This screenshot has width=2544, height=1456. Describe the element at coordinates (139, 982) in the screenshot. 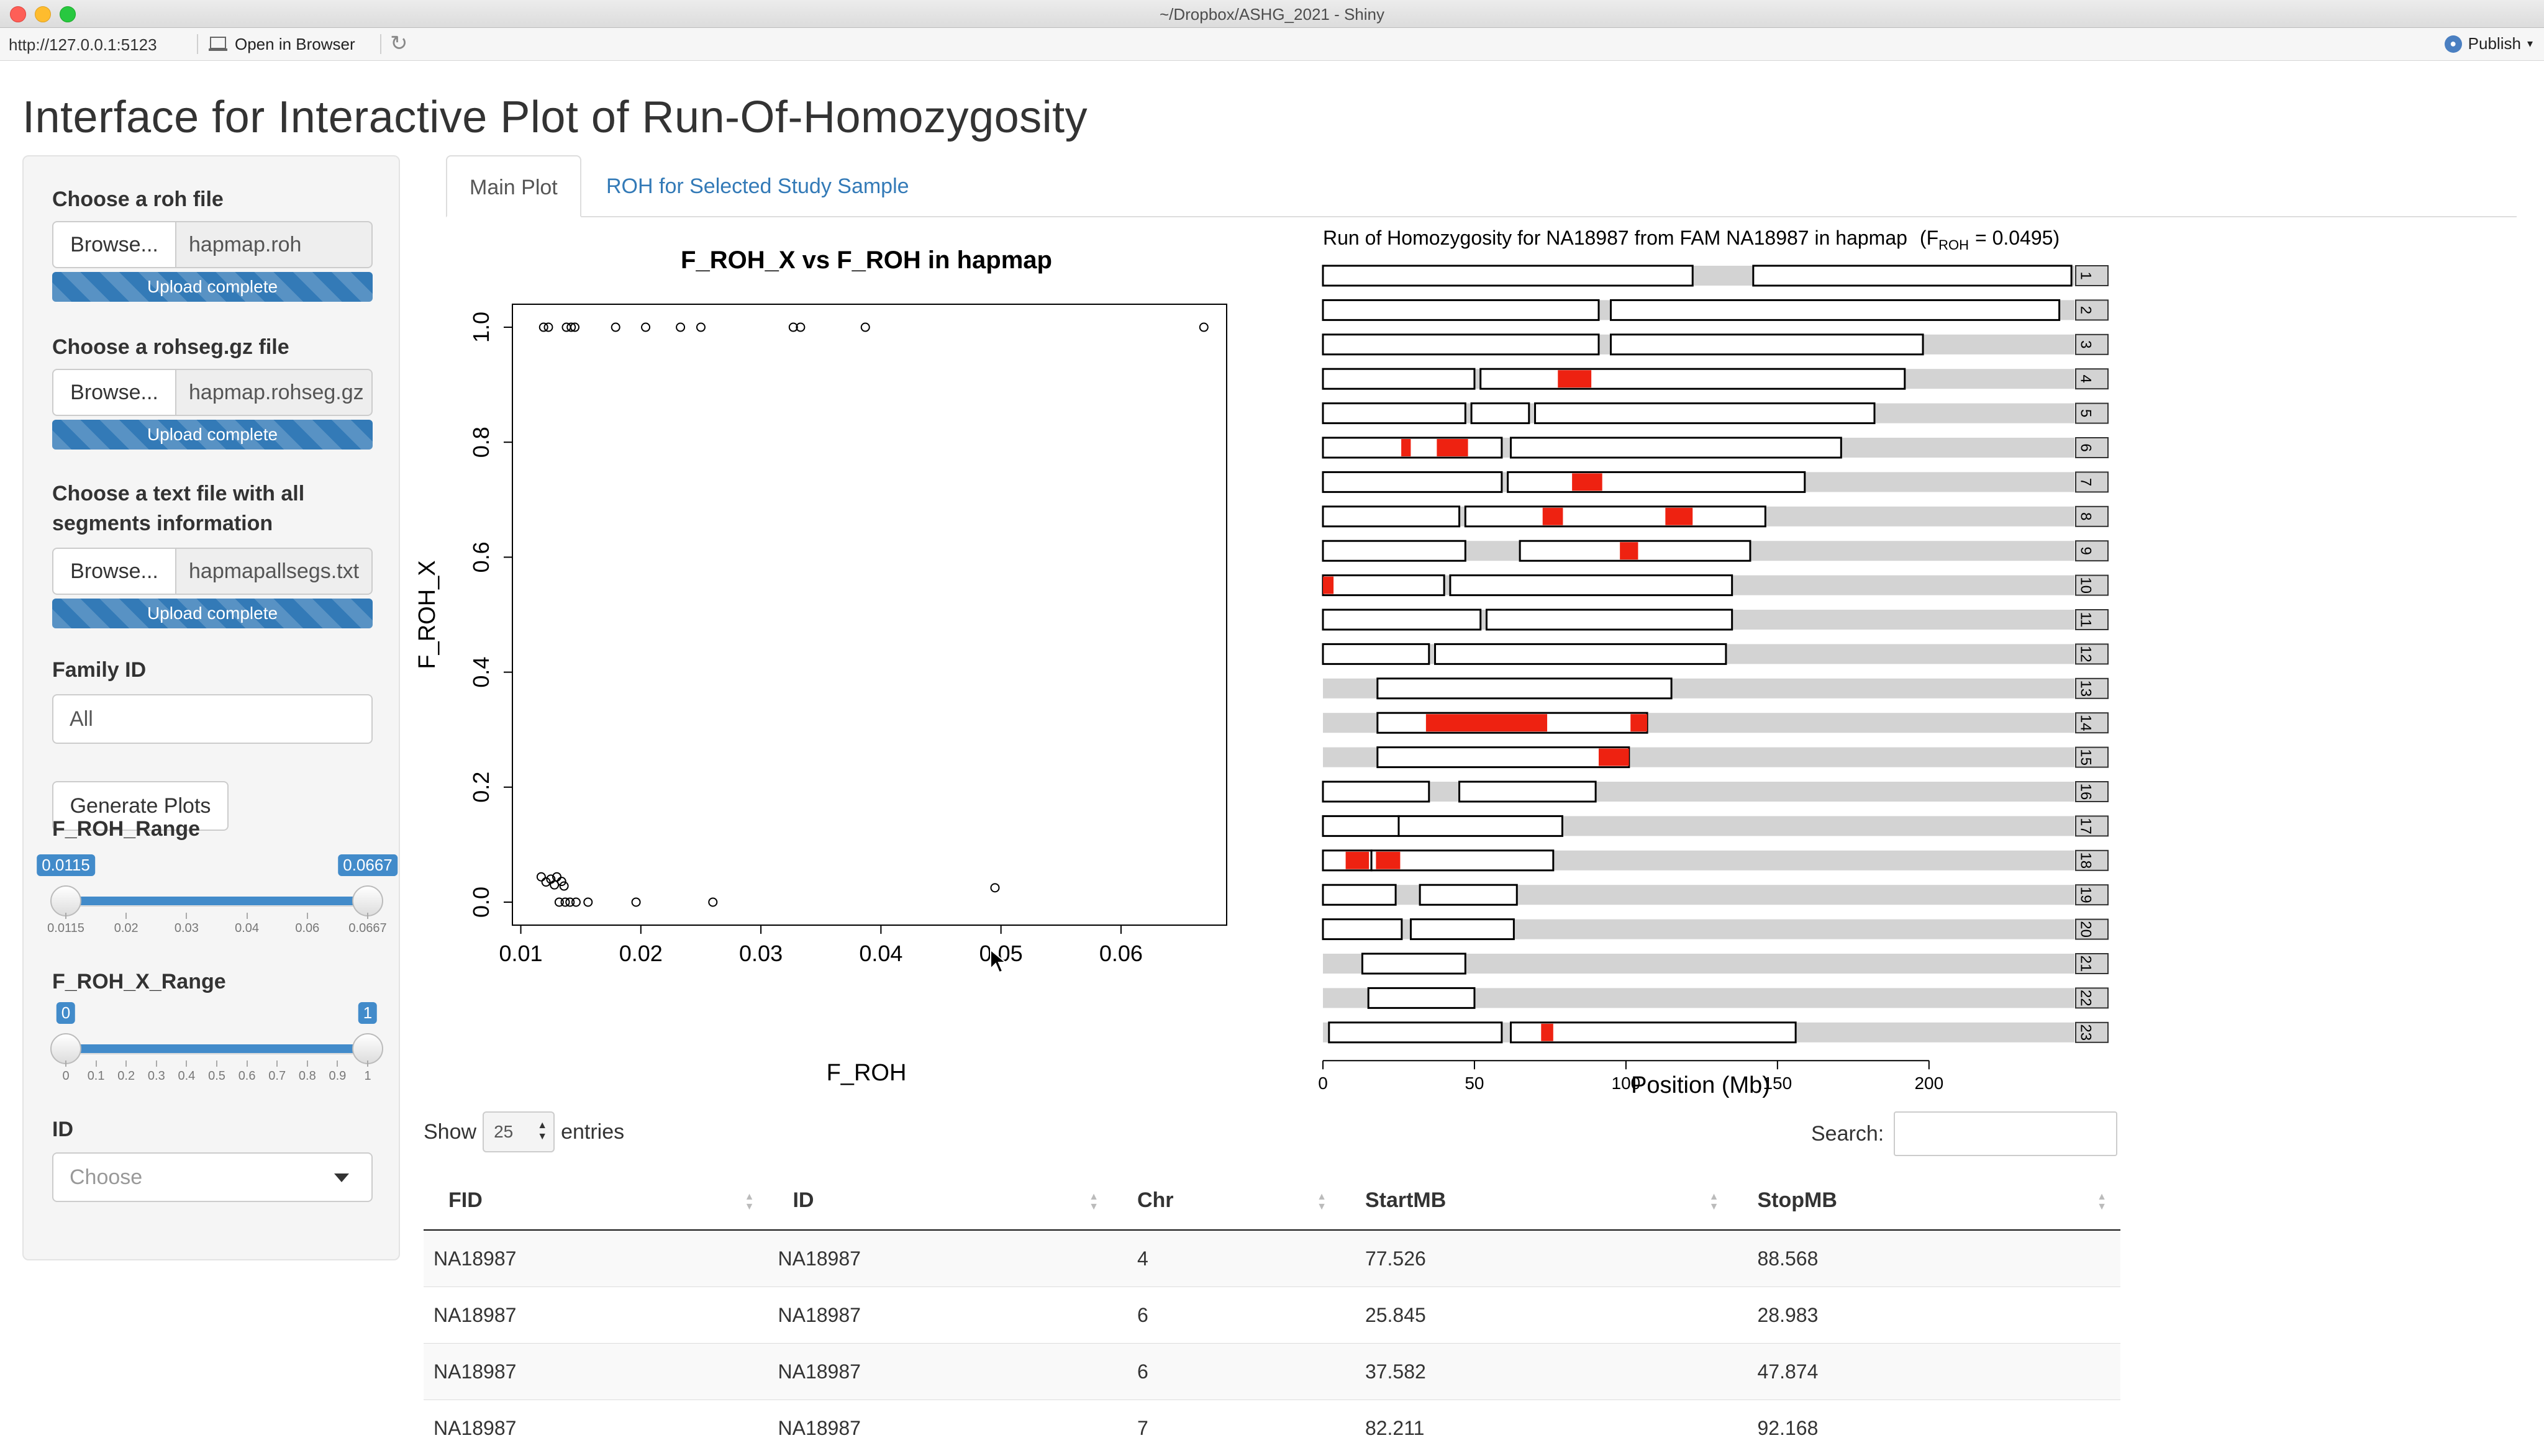

I see `froh-x-range-label: F_ROH_X_Range` at that location.